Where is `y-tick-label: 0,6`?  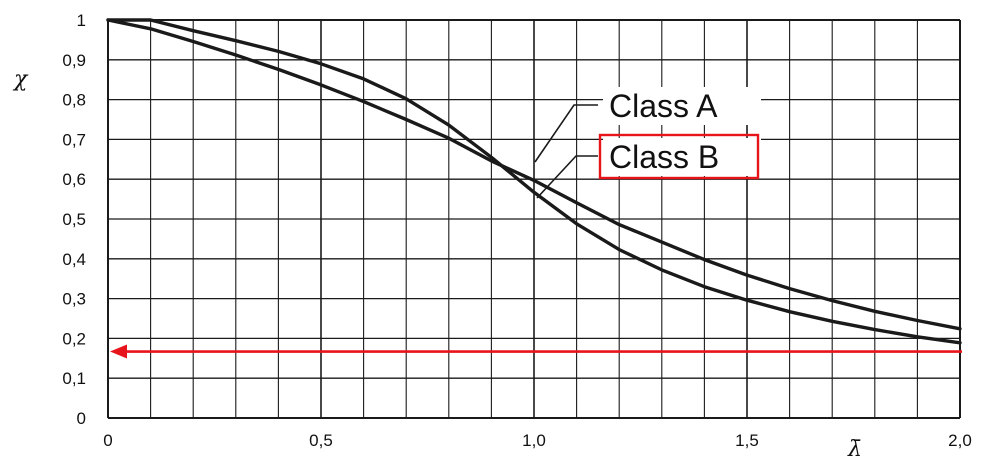
y-tick-label: 0,6 is located at coordinates (74, 179).